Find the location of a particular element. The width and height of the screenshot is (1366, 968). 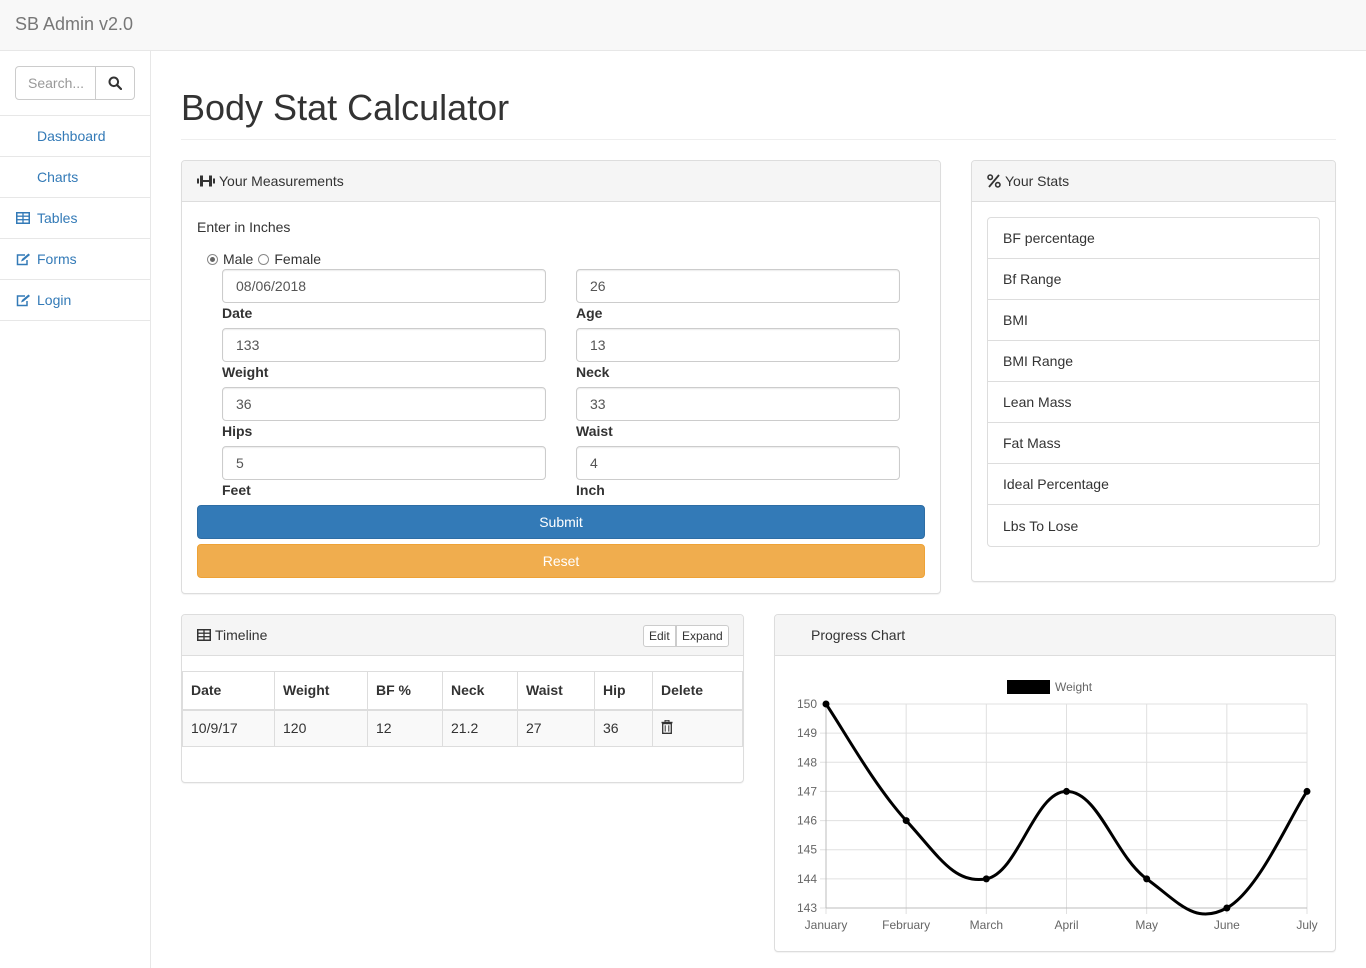

male-label: Male is located at coordinates (238, 259).